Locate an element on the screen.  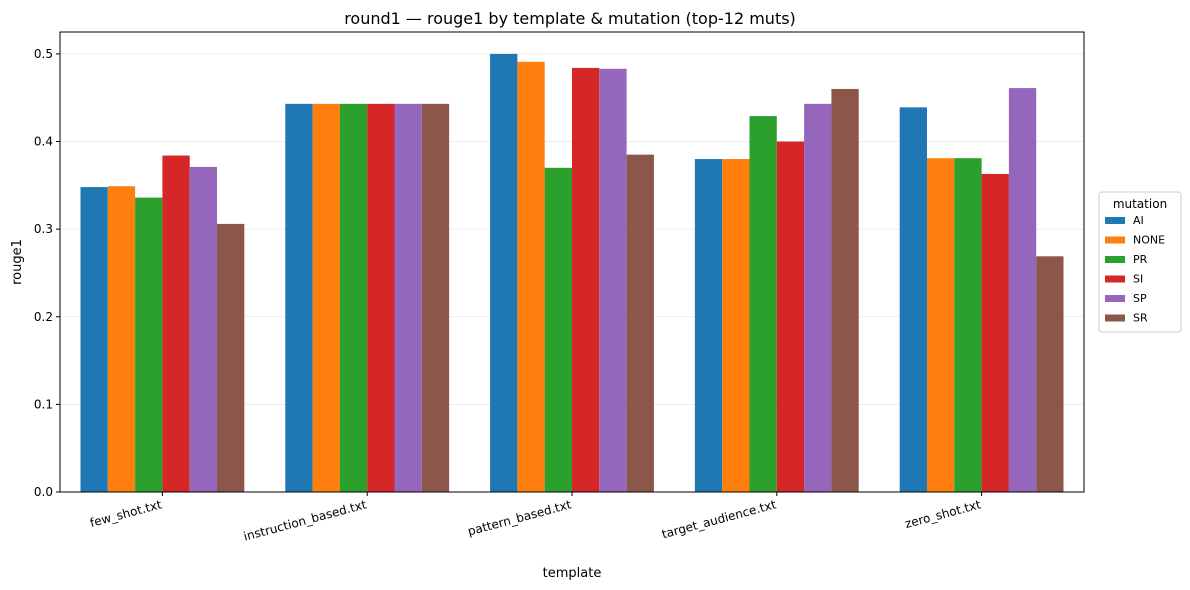
legend-label-none: NONE is located at coordinates (1149, 240).